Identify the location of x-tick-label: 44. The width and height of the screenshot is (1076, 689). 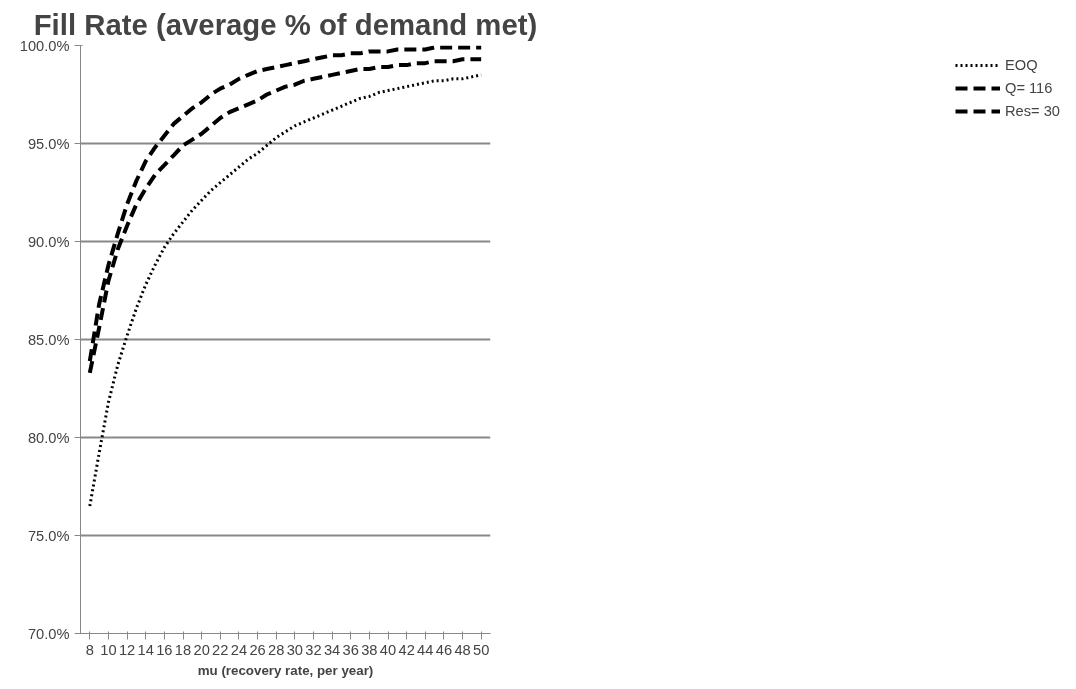
(425, 649).